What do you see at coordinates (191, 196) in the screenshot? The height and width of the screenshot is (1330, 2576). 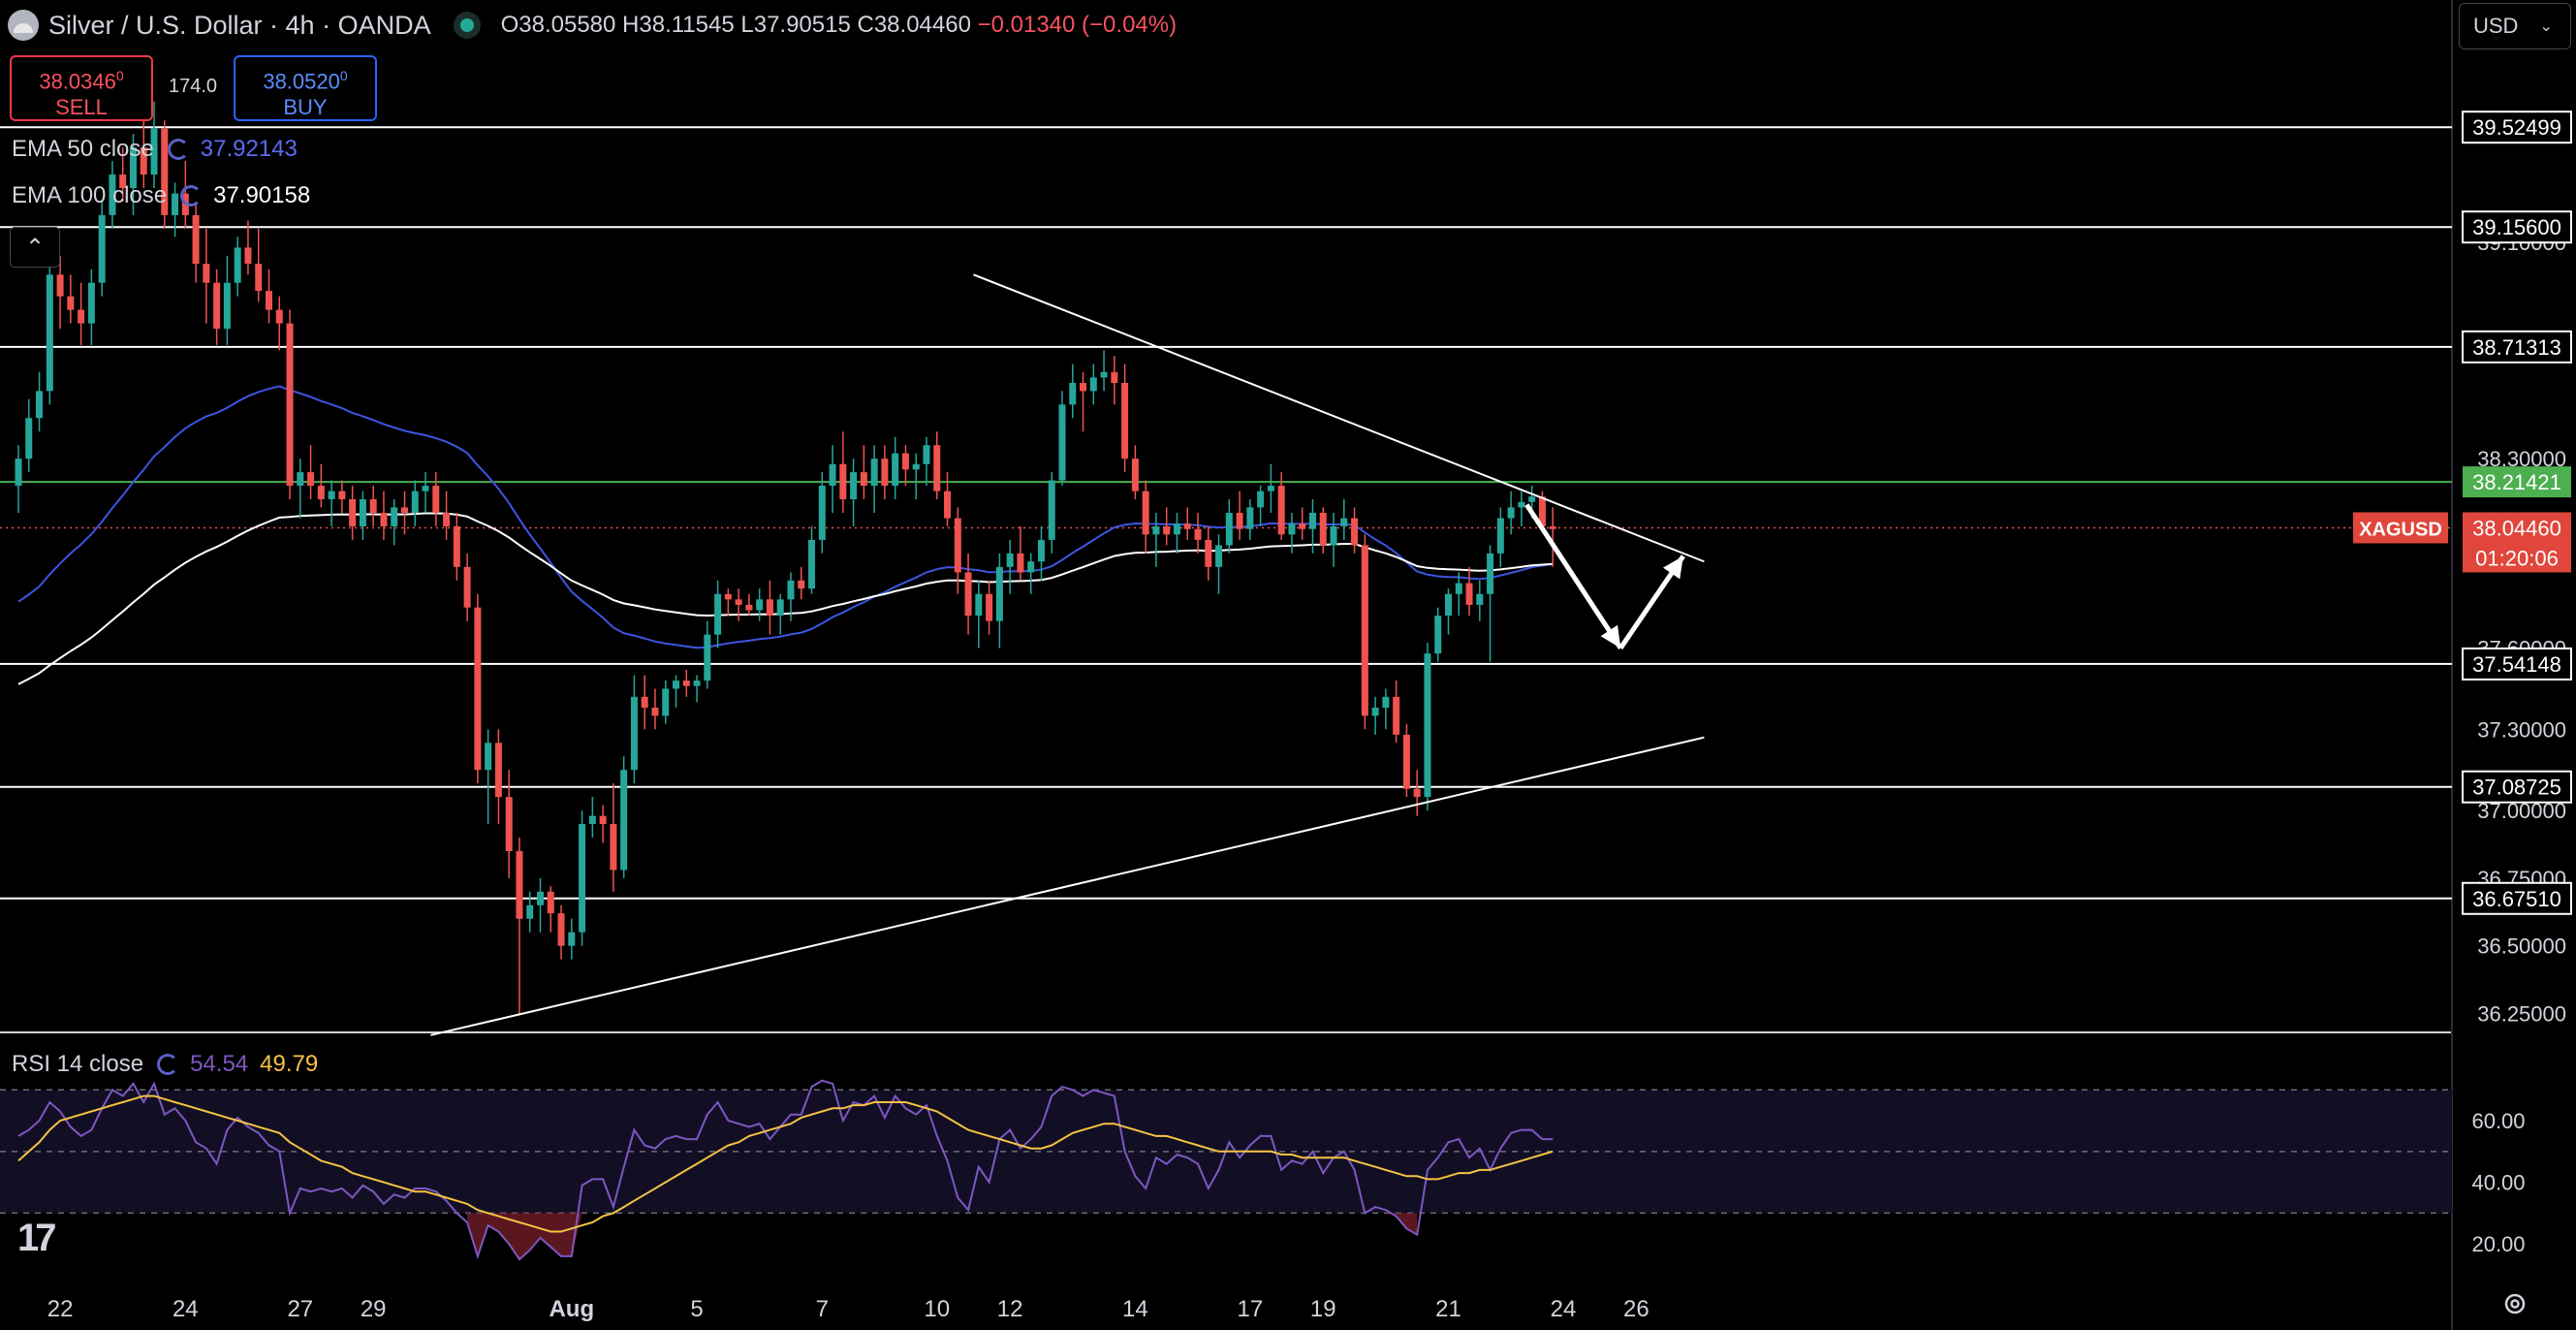 I see `ema100-settings-icon` at bounding box center [191, 196].